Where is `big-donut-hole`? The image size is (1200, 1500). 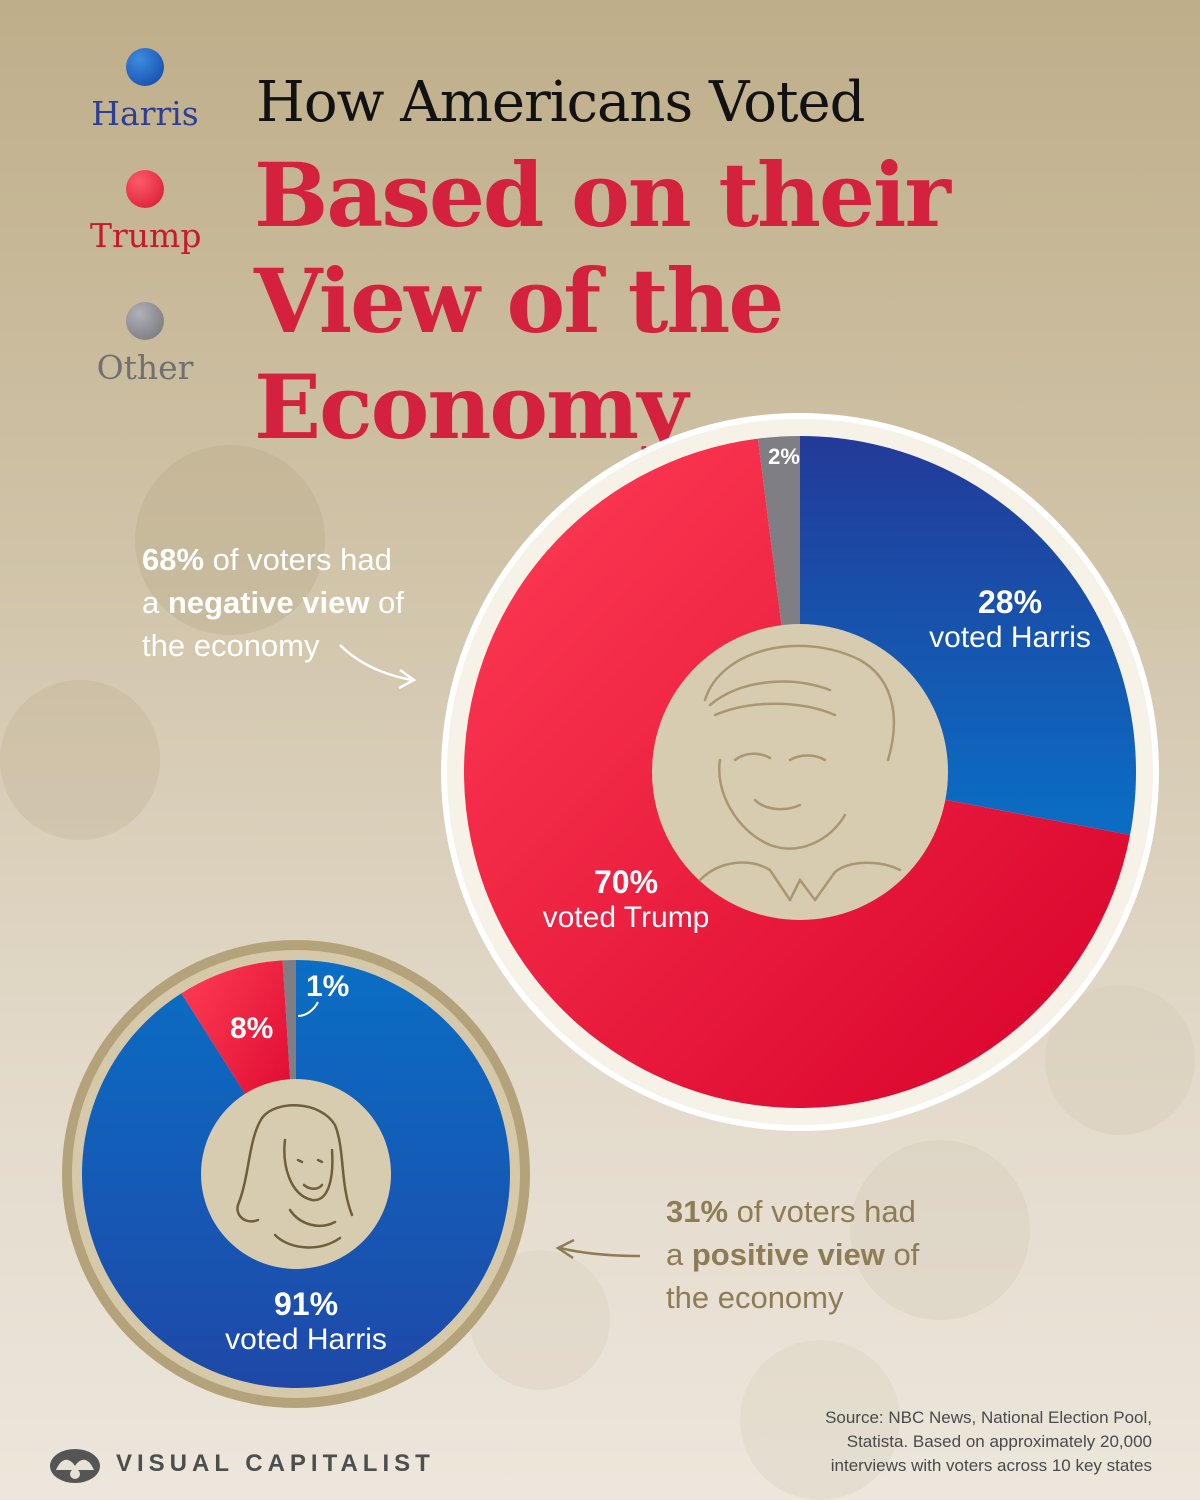 big-donut-hole is located at coordinates (800, 772).